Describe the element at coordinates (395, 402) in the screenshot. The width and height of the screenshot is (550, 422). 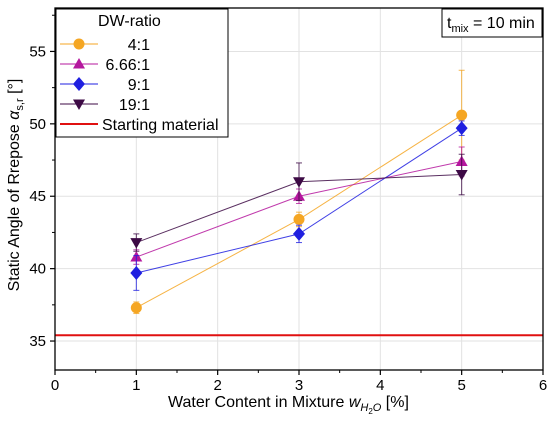
I see `x-axis-label-unit: [%]` at that location.